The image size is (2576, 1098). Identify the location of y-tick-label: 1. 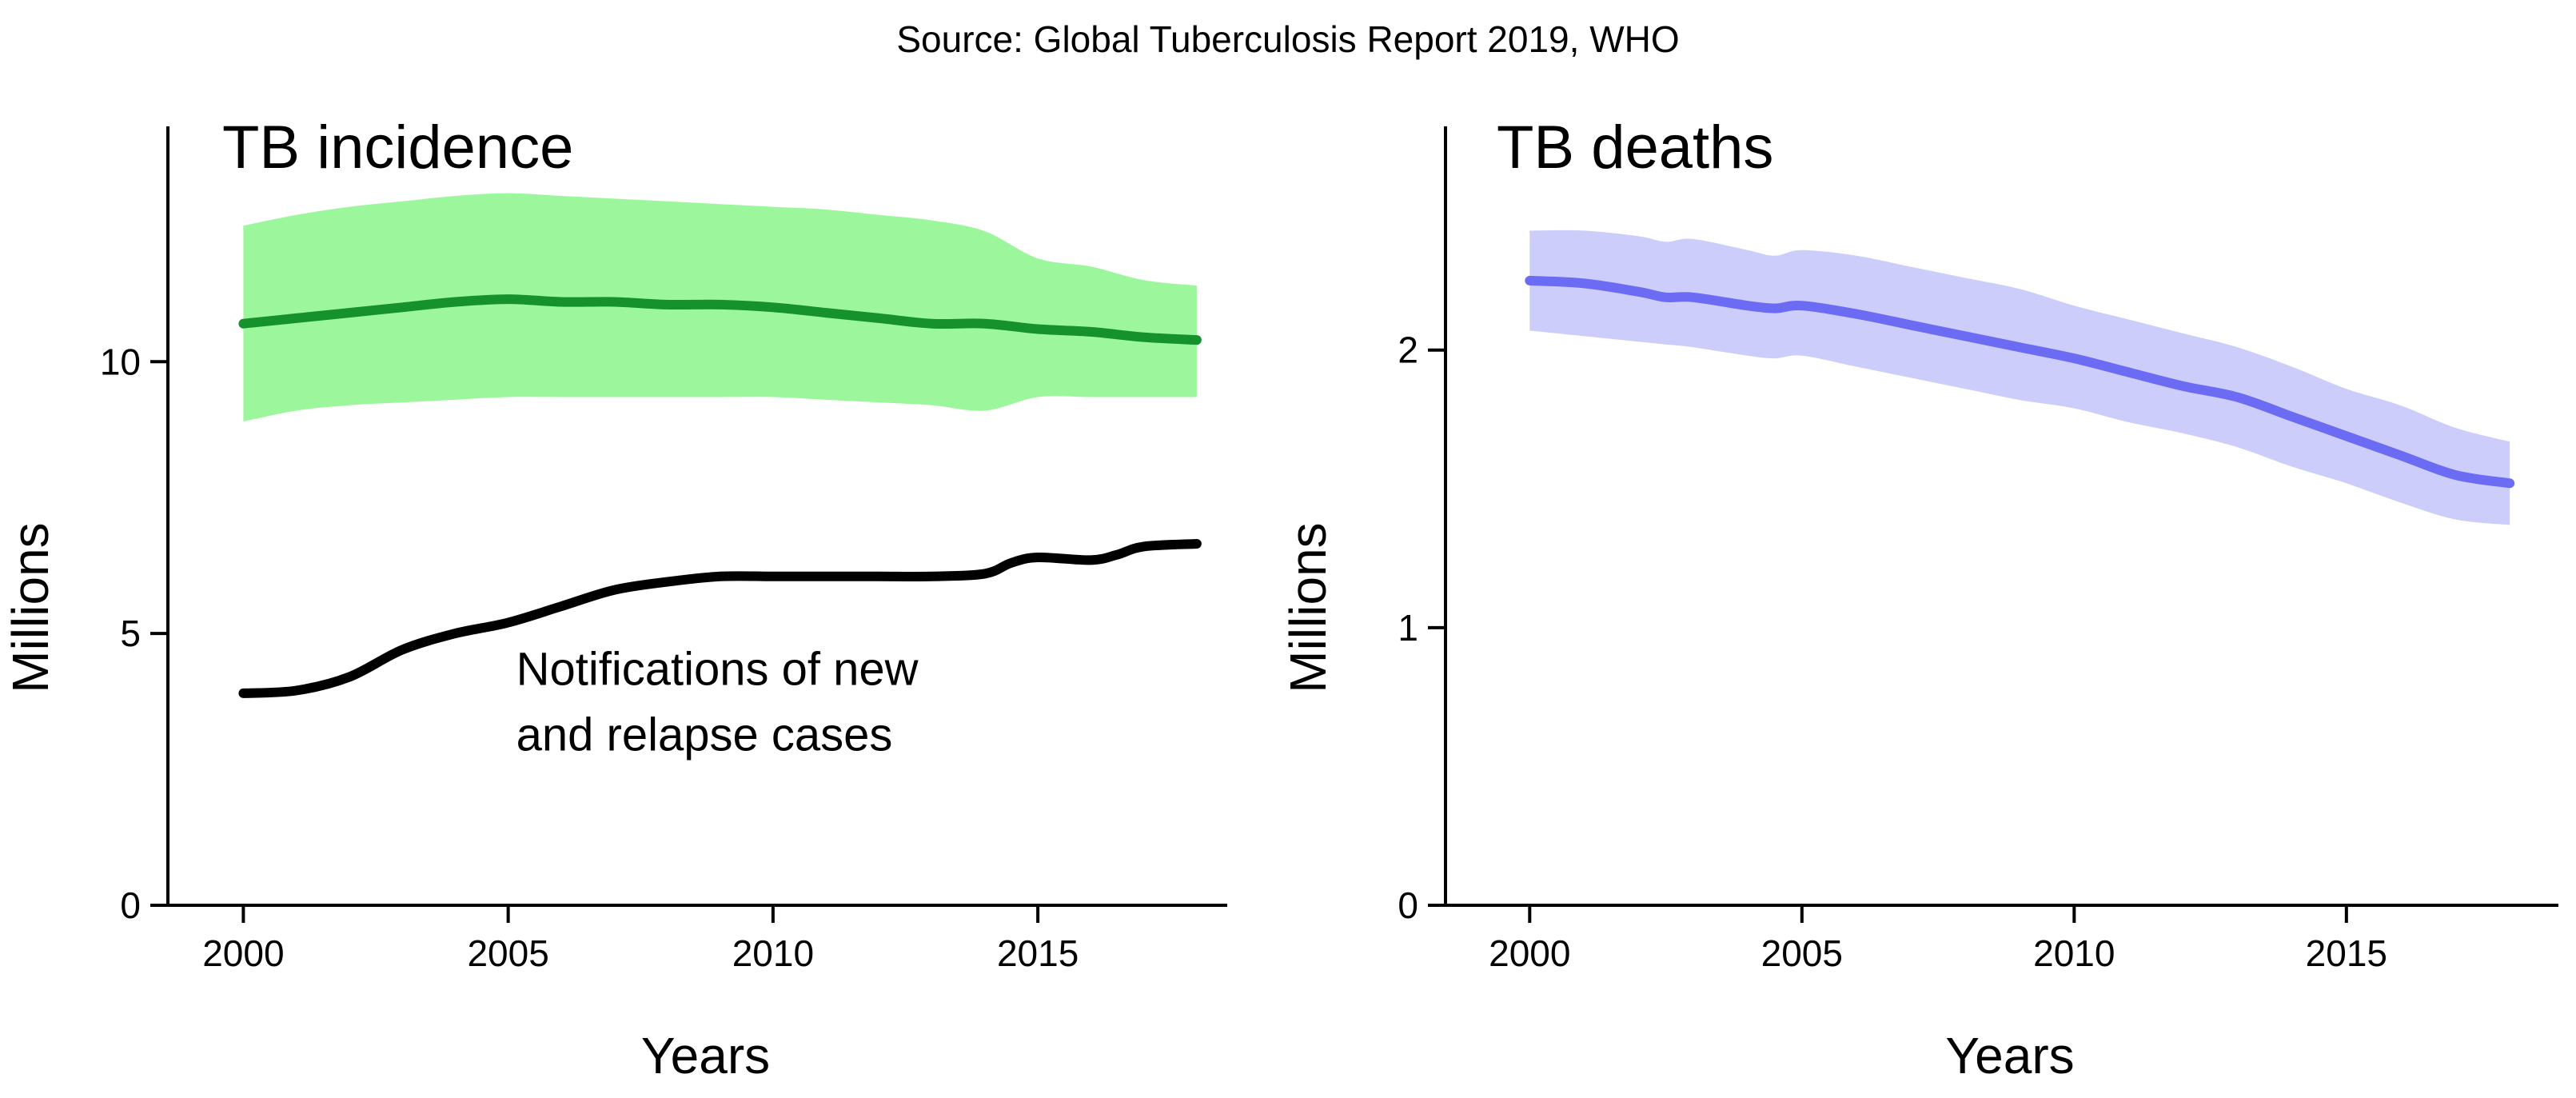
(1408, 628).